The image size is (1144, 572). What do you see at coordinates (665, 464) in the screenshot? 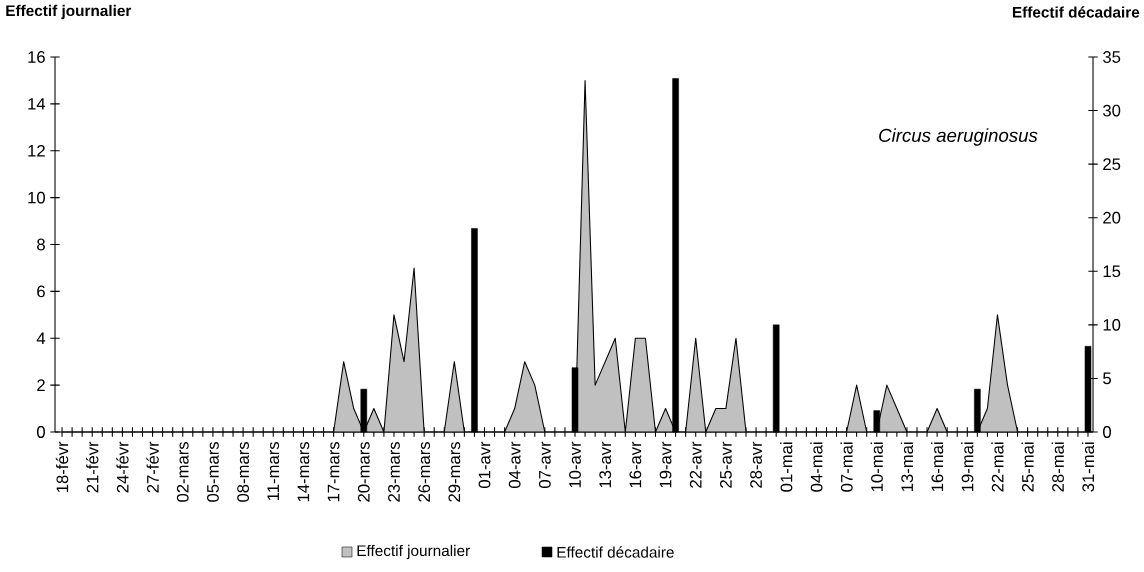
I see `x-tick-label: 19-avr` at bounding box center [665, 464].